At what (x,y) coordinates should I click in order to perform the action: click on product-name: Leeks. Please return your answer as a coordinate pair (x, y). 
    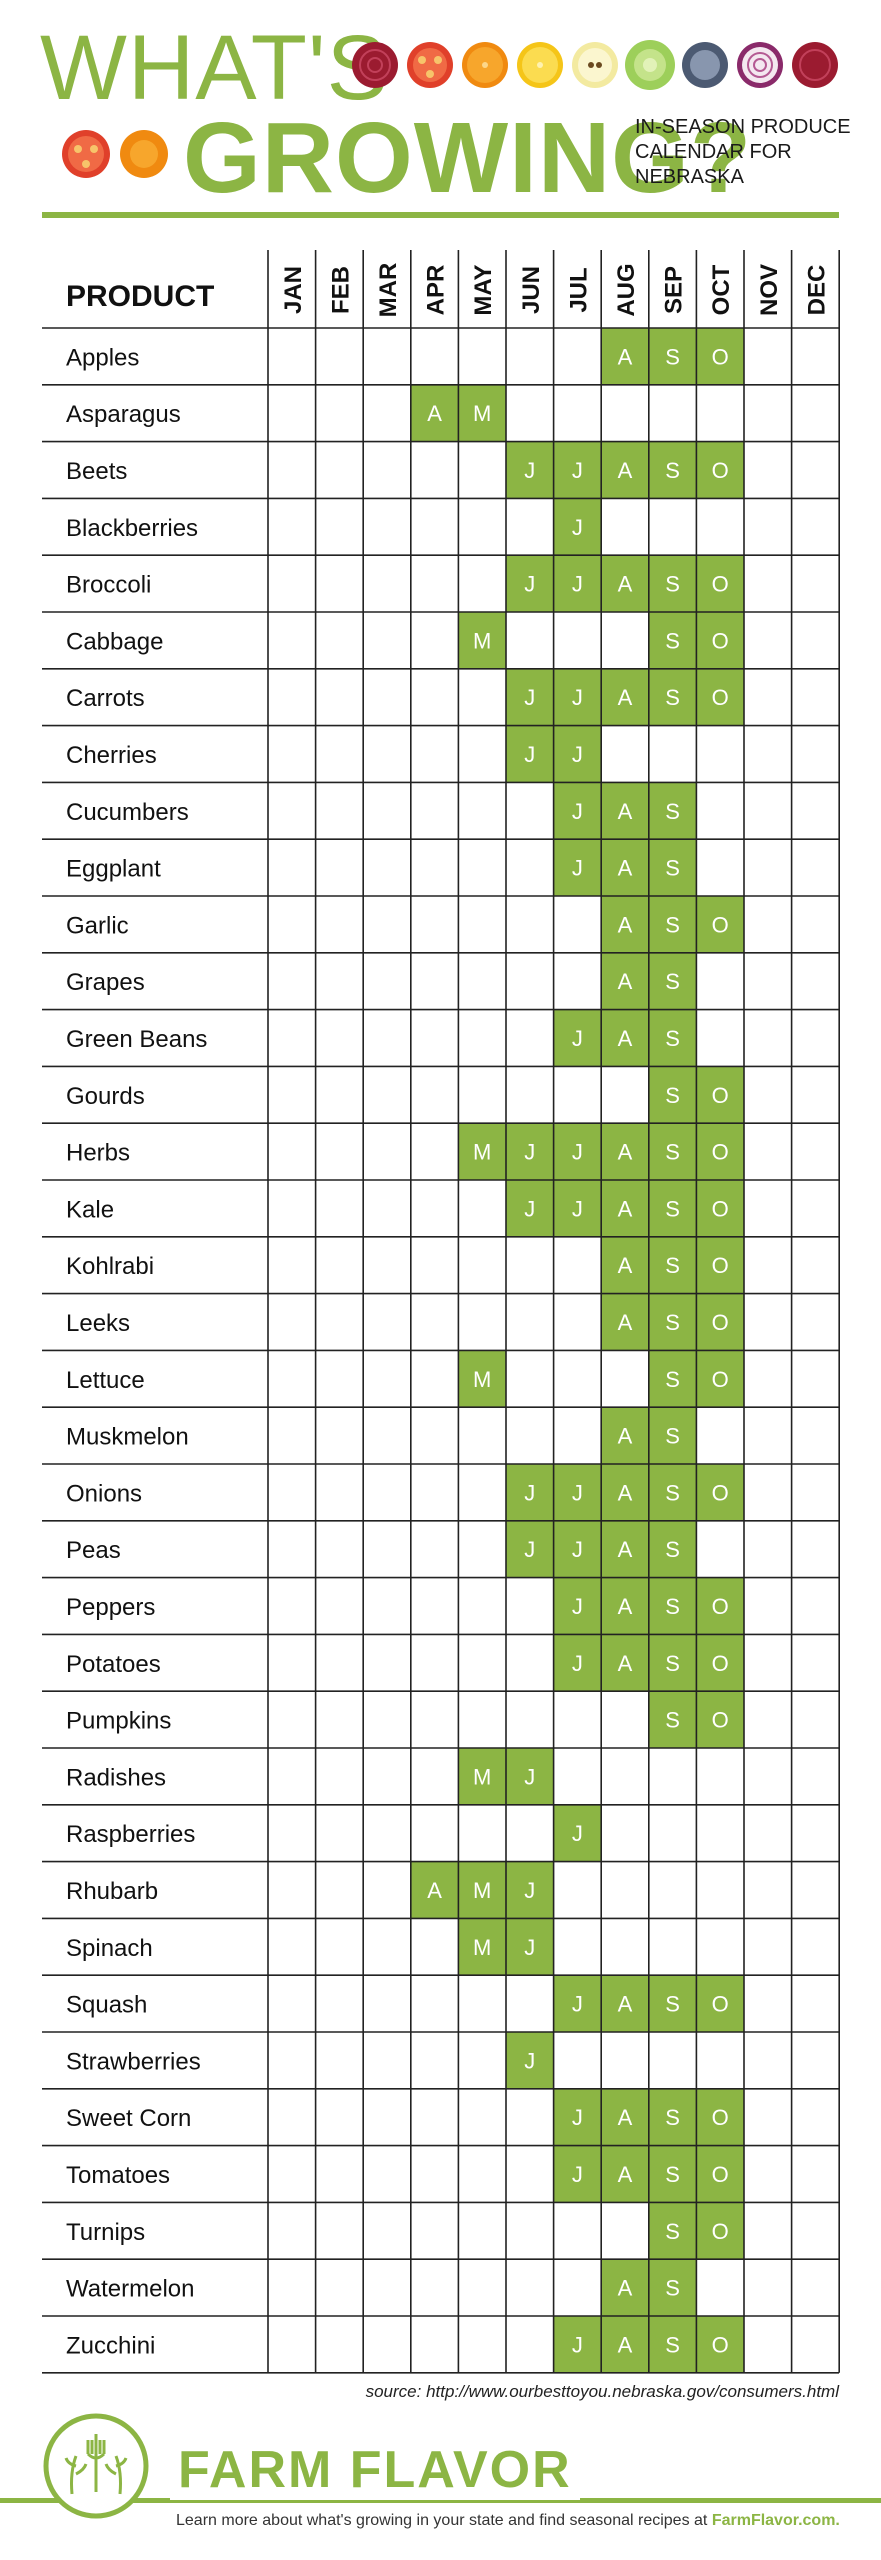
    Looking at the image, I should click on (98, 1323).